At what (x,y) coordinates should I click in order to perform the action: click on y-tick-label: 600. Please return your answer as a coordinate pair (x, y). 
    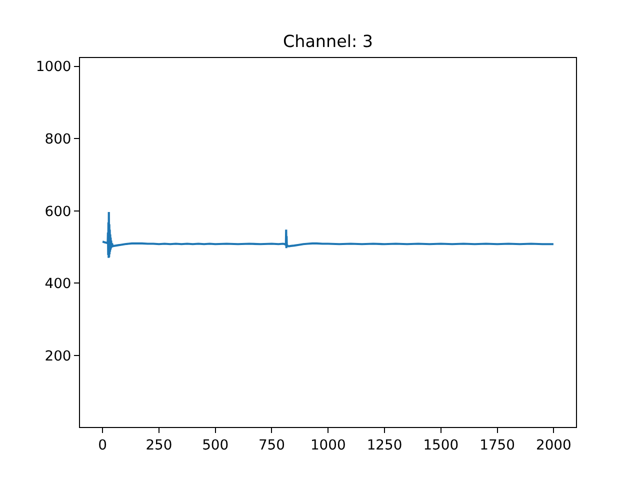
    Looking at the image, I should click on (58, 212).